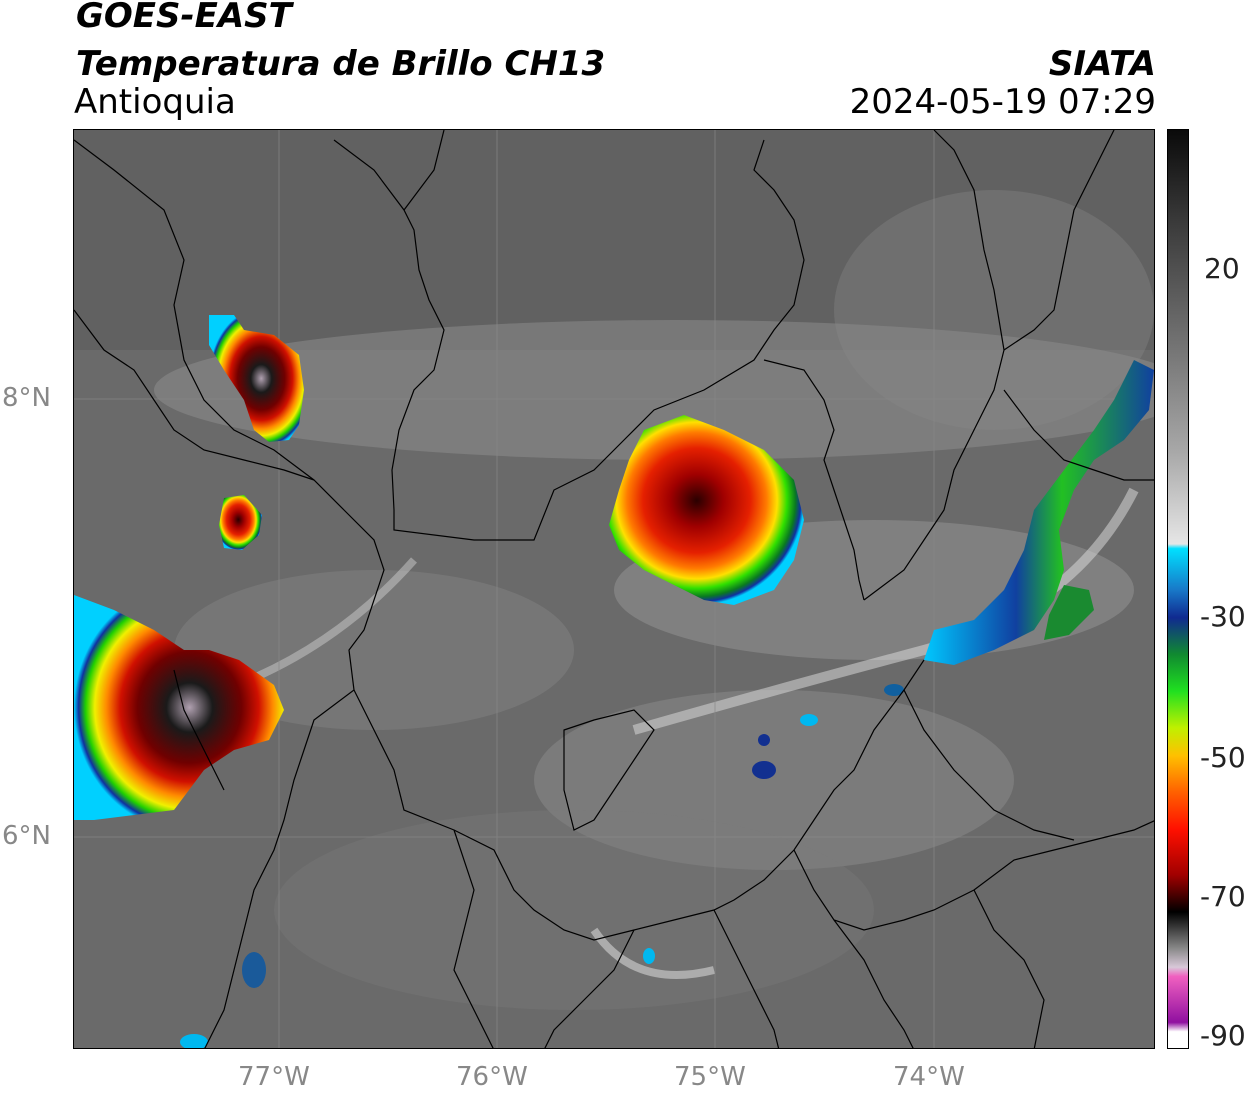 Image resolution: width=1252 pixels, height=1099 pixels. Describe the element at coordinates (179, 707) in the screenshot. I see `storm-cell-southwest` at that location.